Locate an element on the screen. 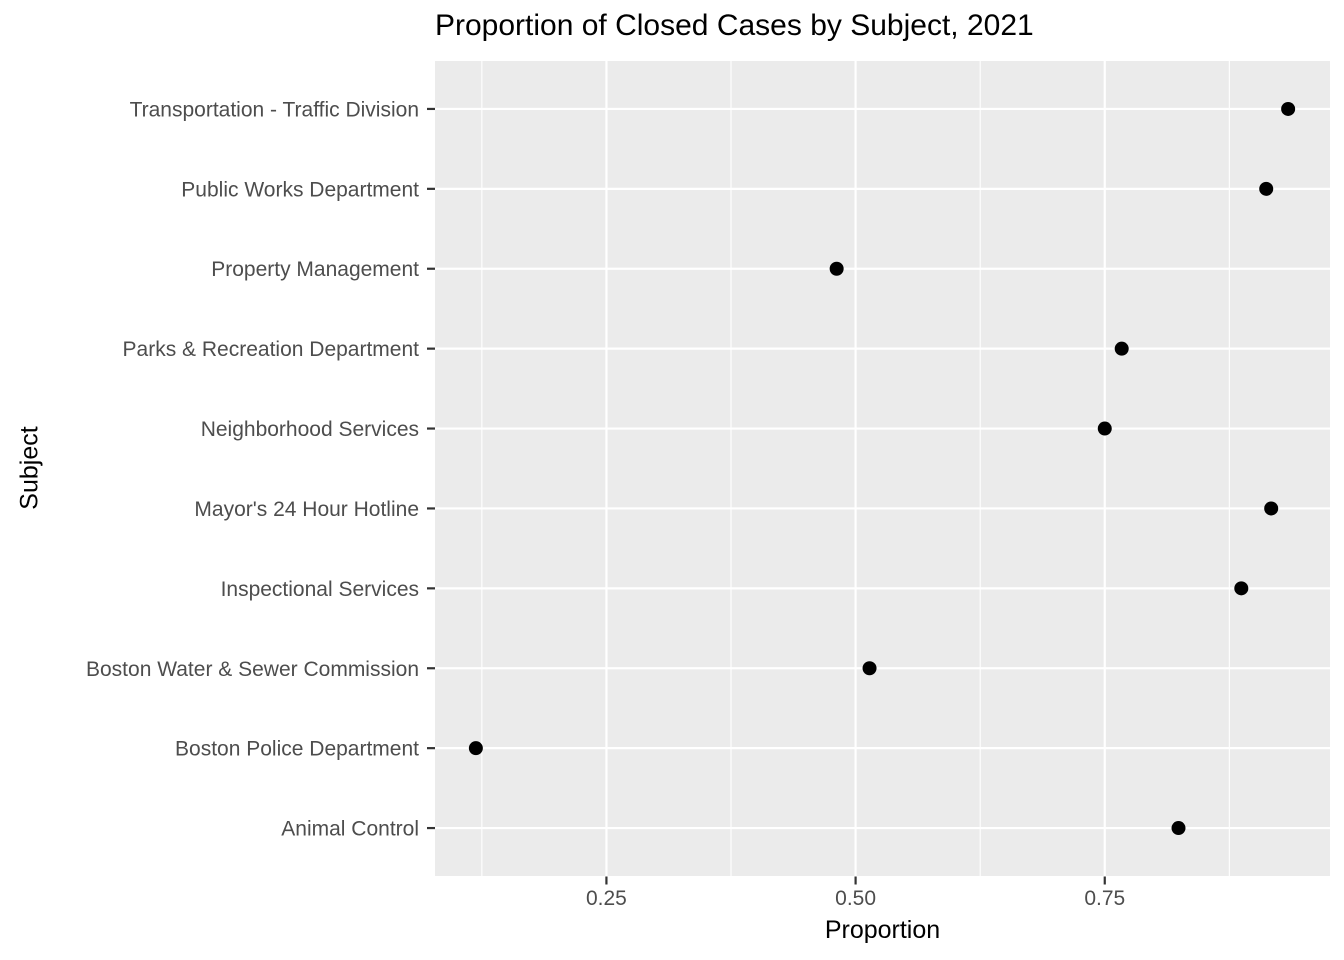  y-tick-label: Public Works Department is located at coordinates (300, 189).